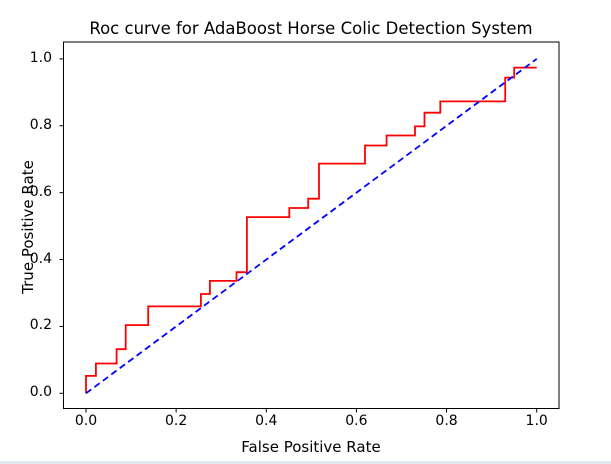  Describe the element at coordinates (356, 421) in the screenshot. I see `x-tick-label: 0.6` at that location.